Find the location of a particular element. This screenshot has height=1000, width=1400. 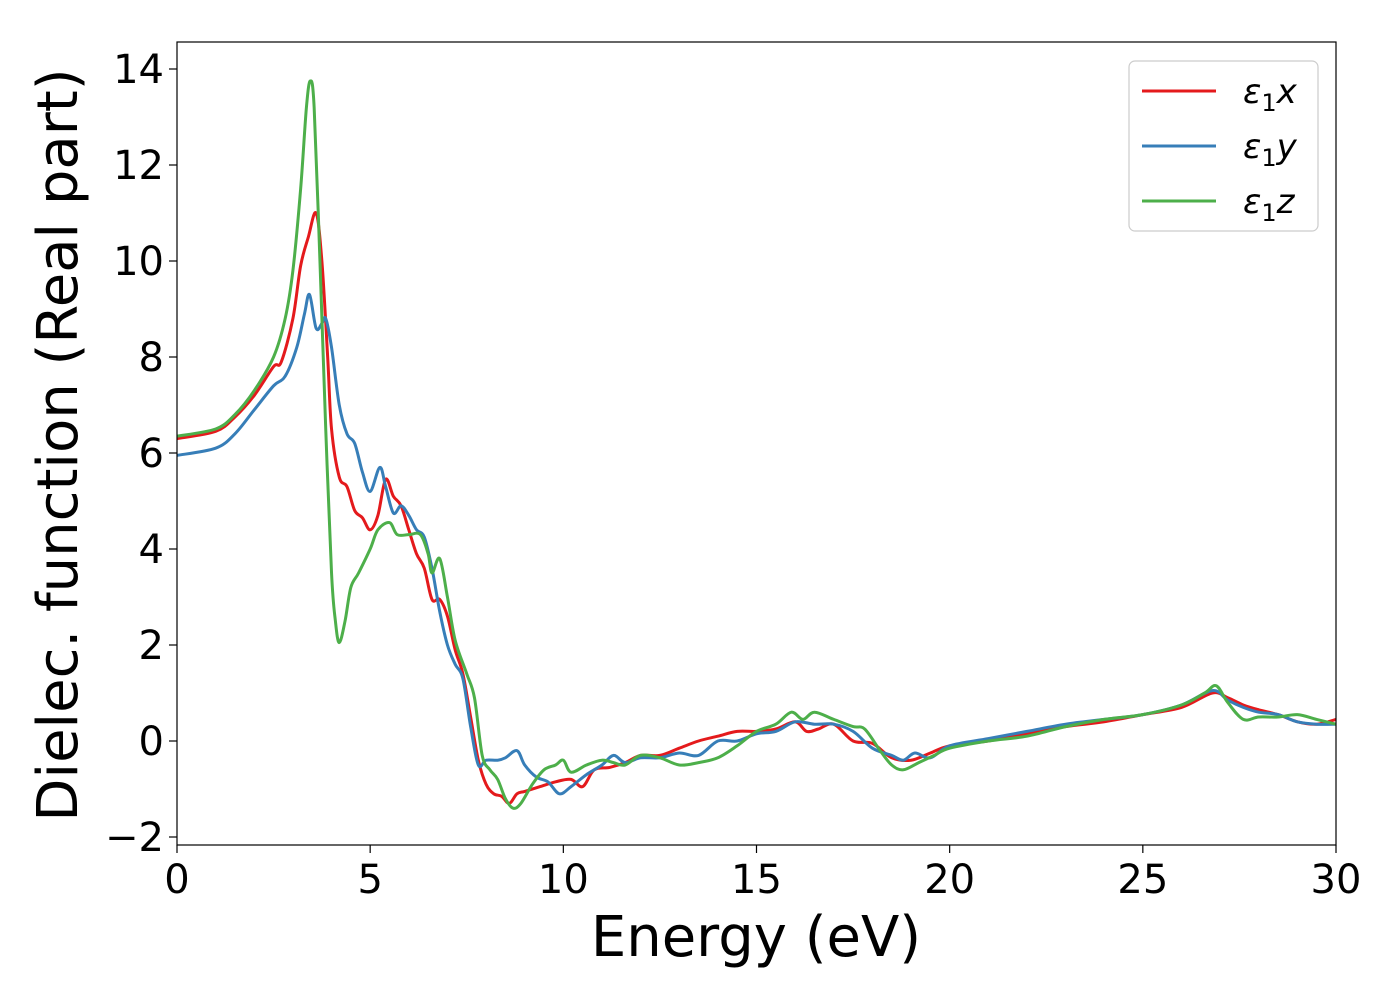

legend: ε1x ε1y ε1z is located at coordinates (1223, 146).